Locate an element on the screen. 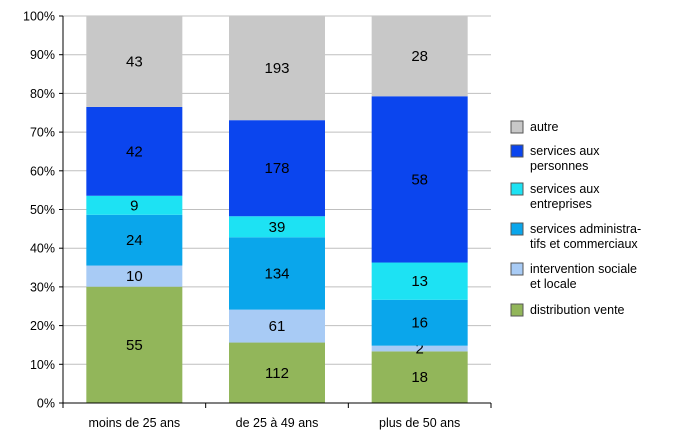 The width and height of the screenshot is (678, 437). legend-item: services administra-tifs et commerciaux is located at coordinates (575, 236).